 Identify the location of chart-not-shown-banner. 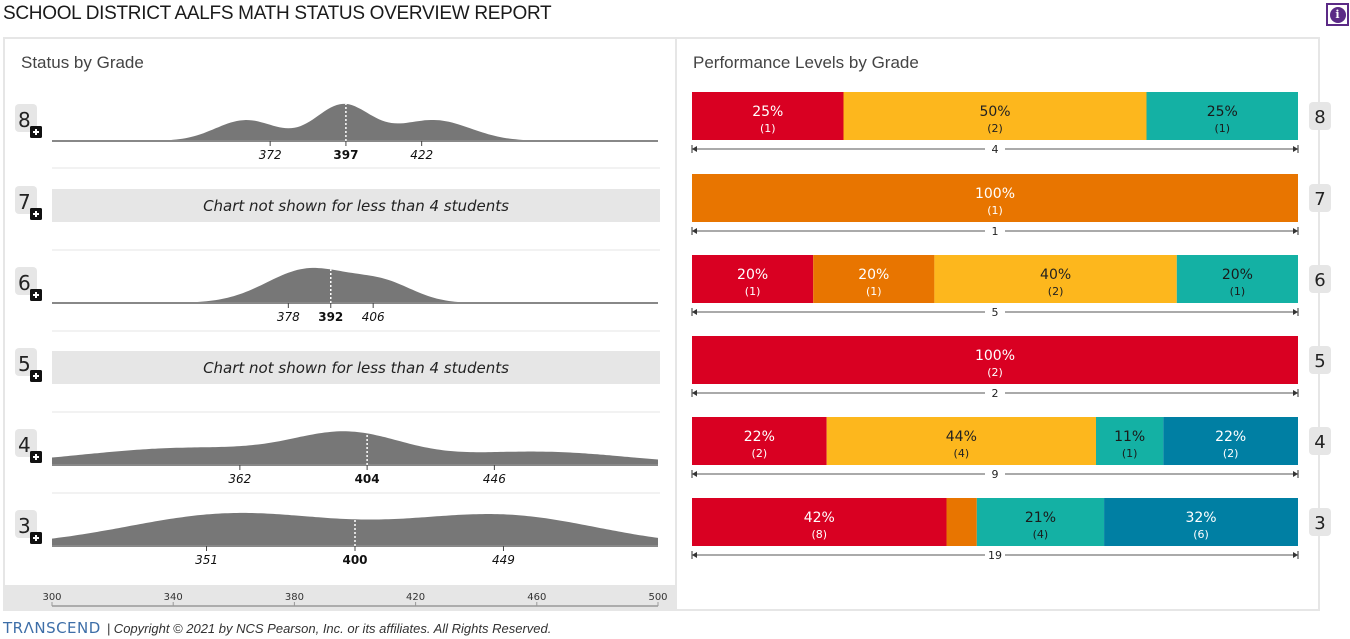
(356, 205).